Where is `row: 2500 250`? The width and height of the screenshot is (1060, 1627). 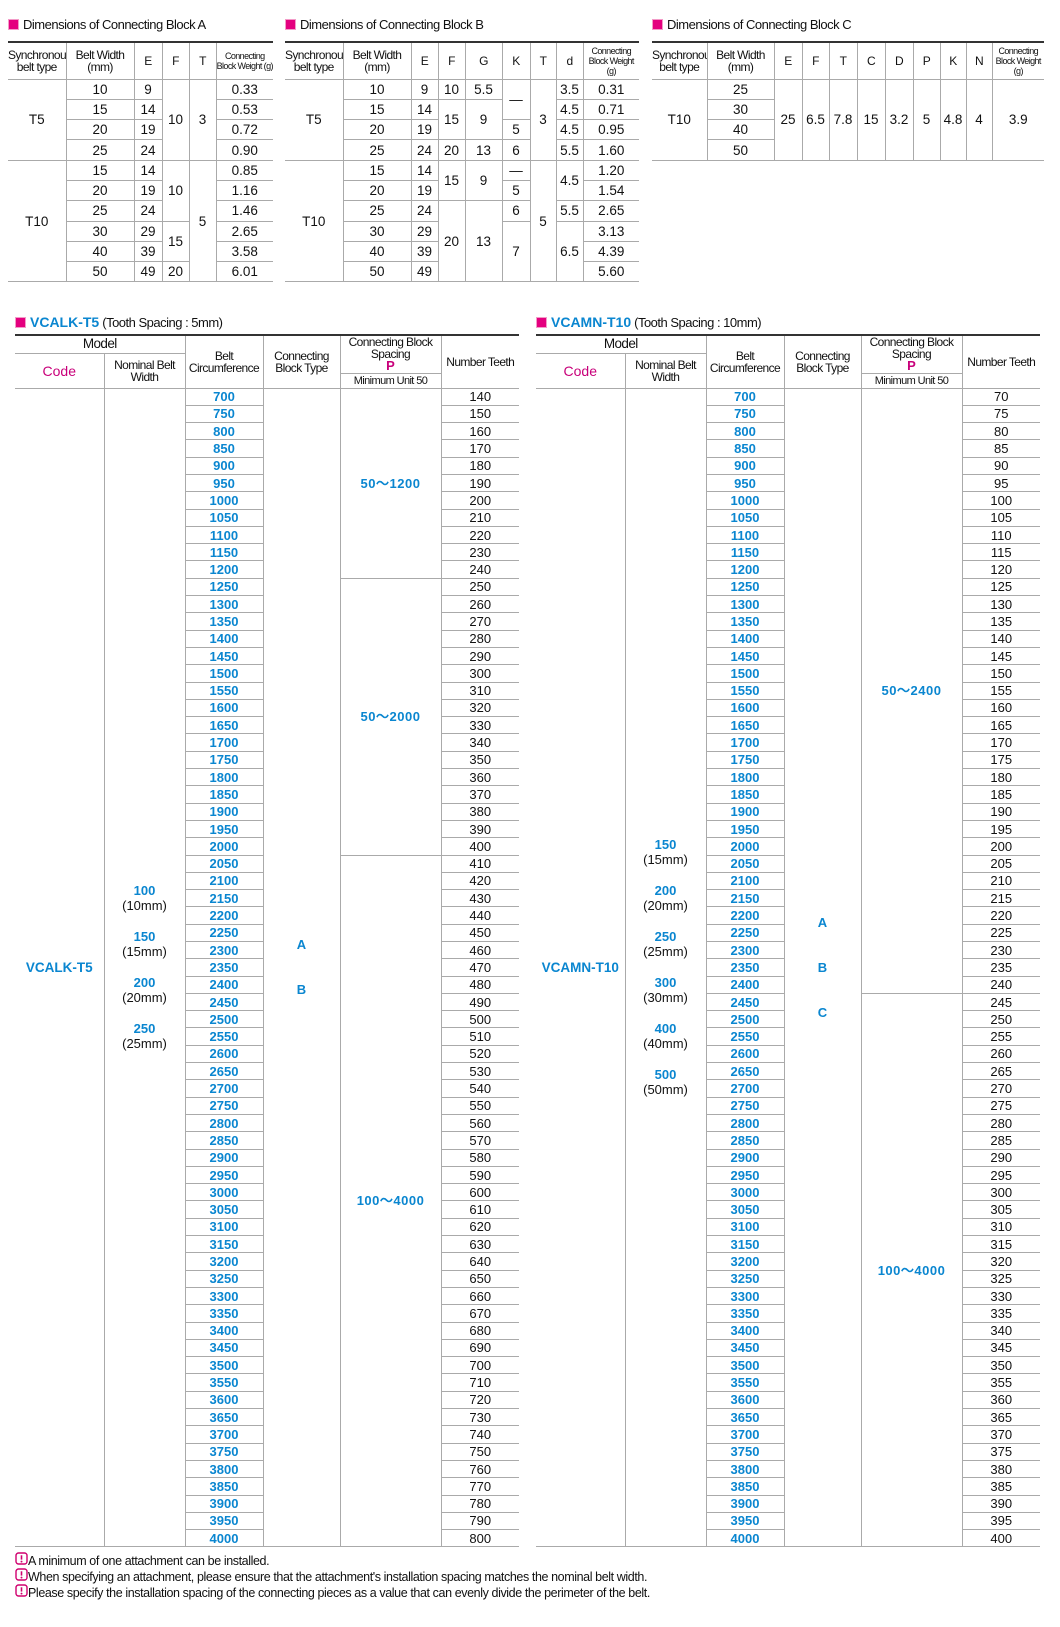 row: 2500 250 is located at coordinates (788, 1019).